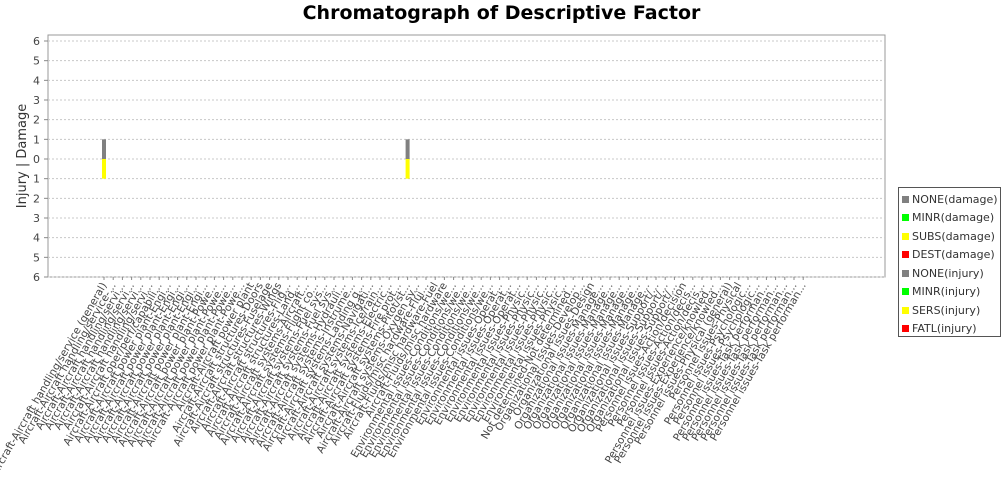 The height and width of the screenshot is (497, 1003). I want to click on y-tick-label: 0, so click(36, 159).